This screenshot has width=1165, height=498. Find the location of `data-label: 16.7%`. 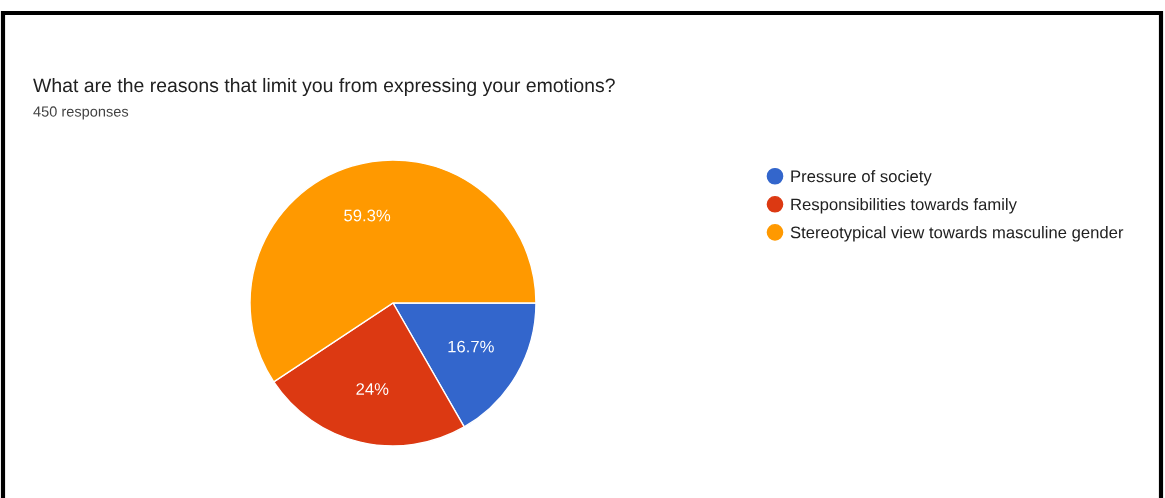

data-label: 16.7% is located at coordinates (471, 346).